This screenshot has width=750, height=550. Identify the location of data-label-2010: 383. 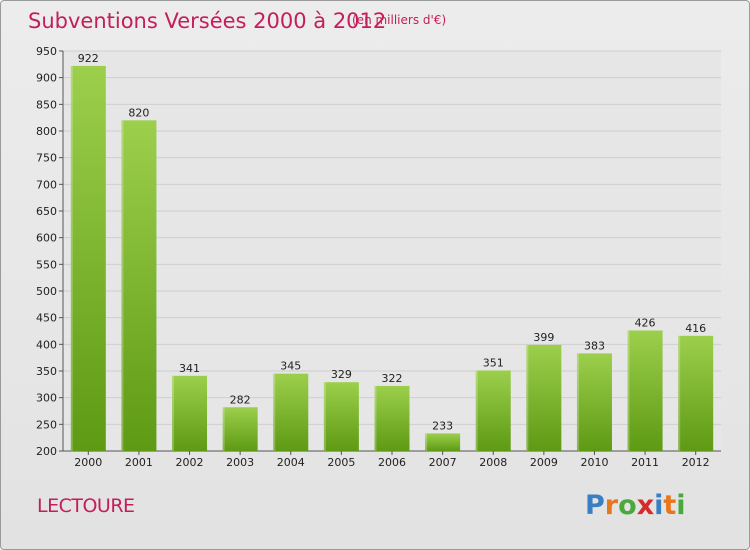
(594, 345).